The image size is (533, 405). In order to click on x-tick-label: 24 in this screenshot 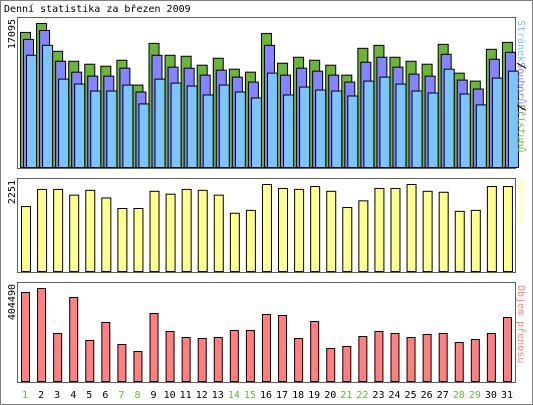, I will do `click(394, 395)`.